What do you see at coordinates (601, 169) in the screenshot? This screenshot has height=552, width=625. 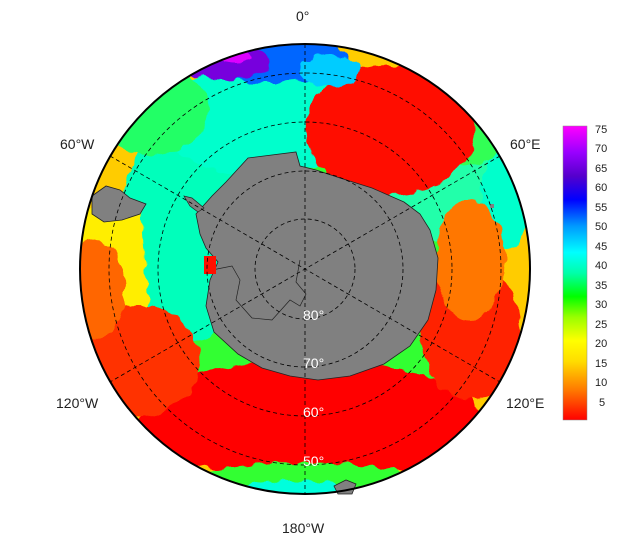 I see `cb-tick-65: 65` at bounding box center [601, 169].